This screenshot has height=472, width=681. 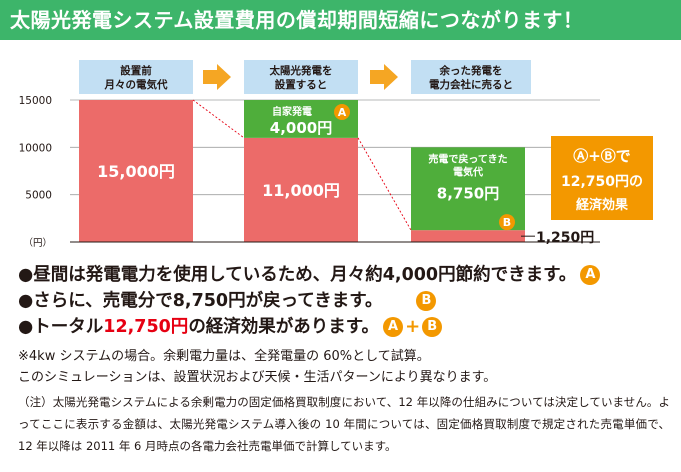 I want to click on badge-b-icon, so click(x=507, y=222).